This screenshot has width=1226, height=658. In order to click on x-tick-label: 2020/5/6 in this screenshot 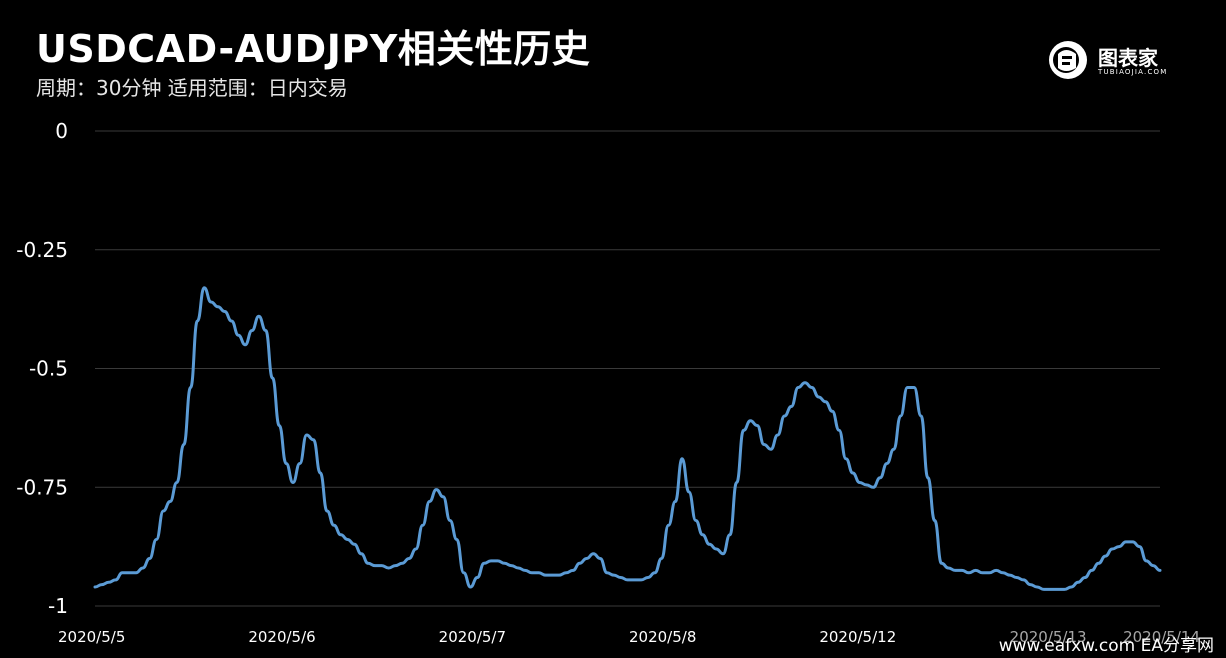, I will do `click(281, 637)`.